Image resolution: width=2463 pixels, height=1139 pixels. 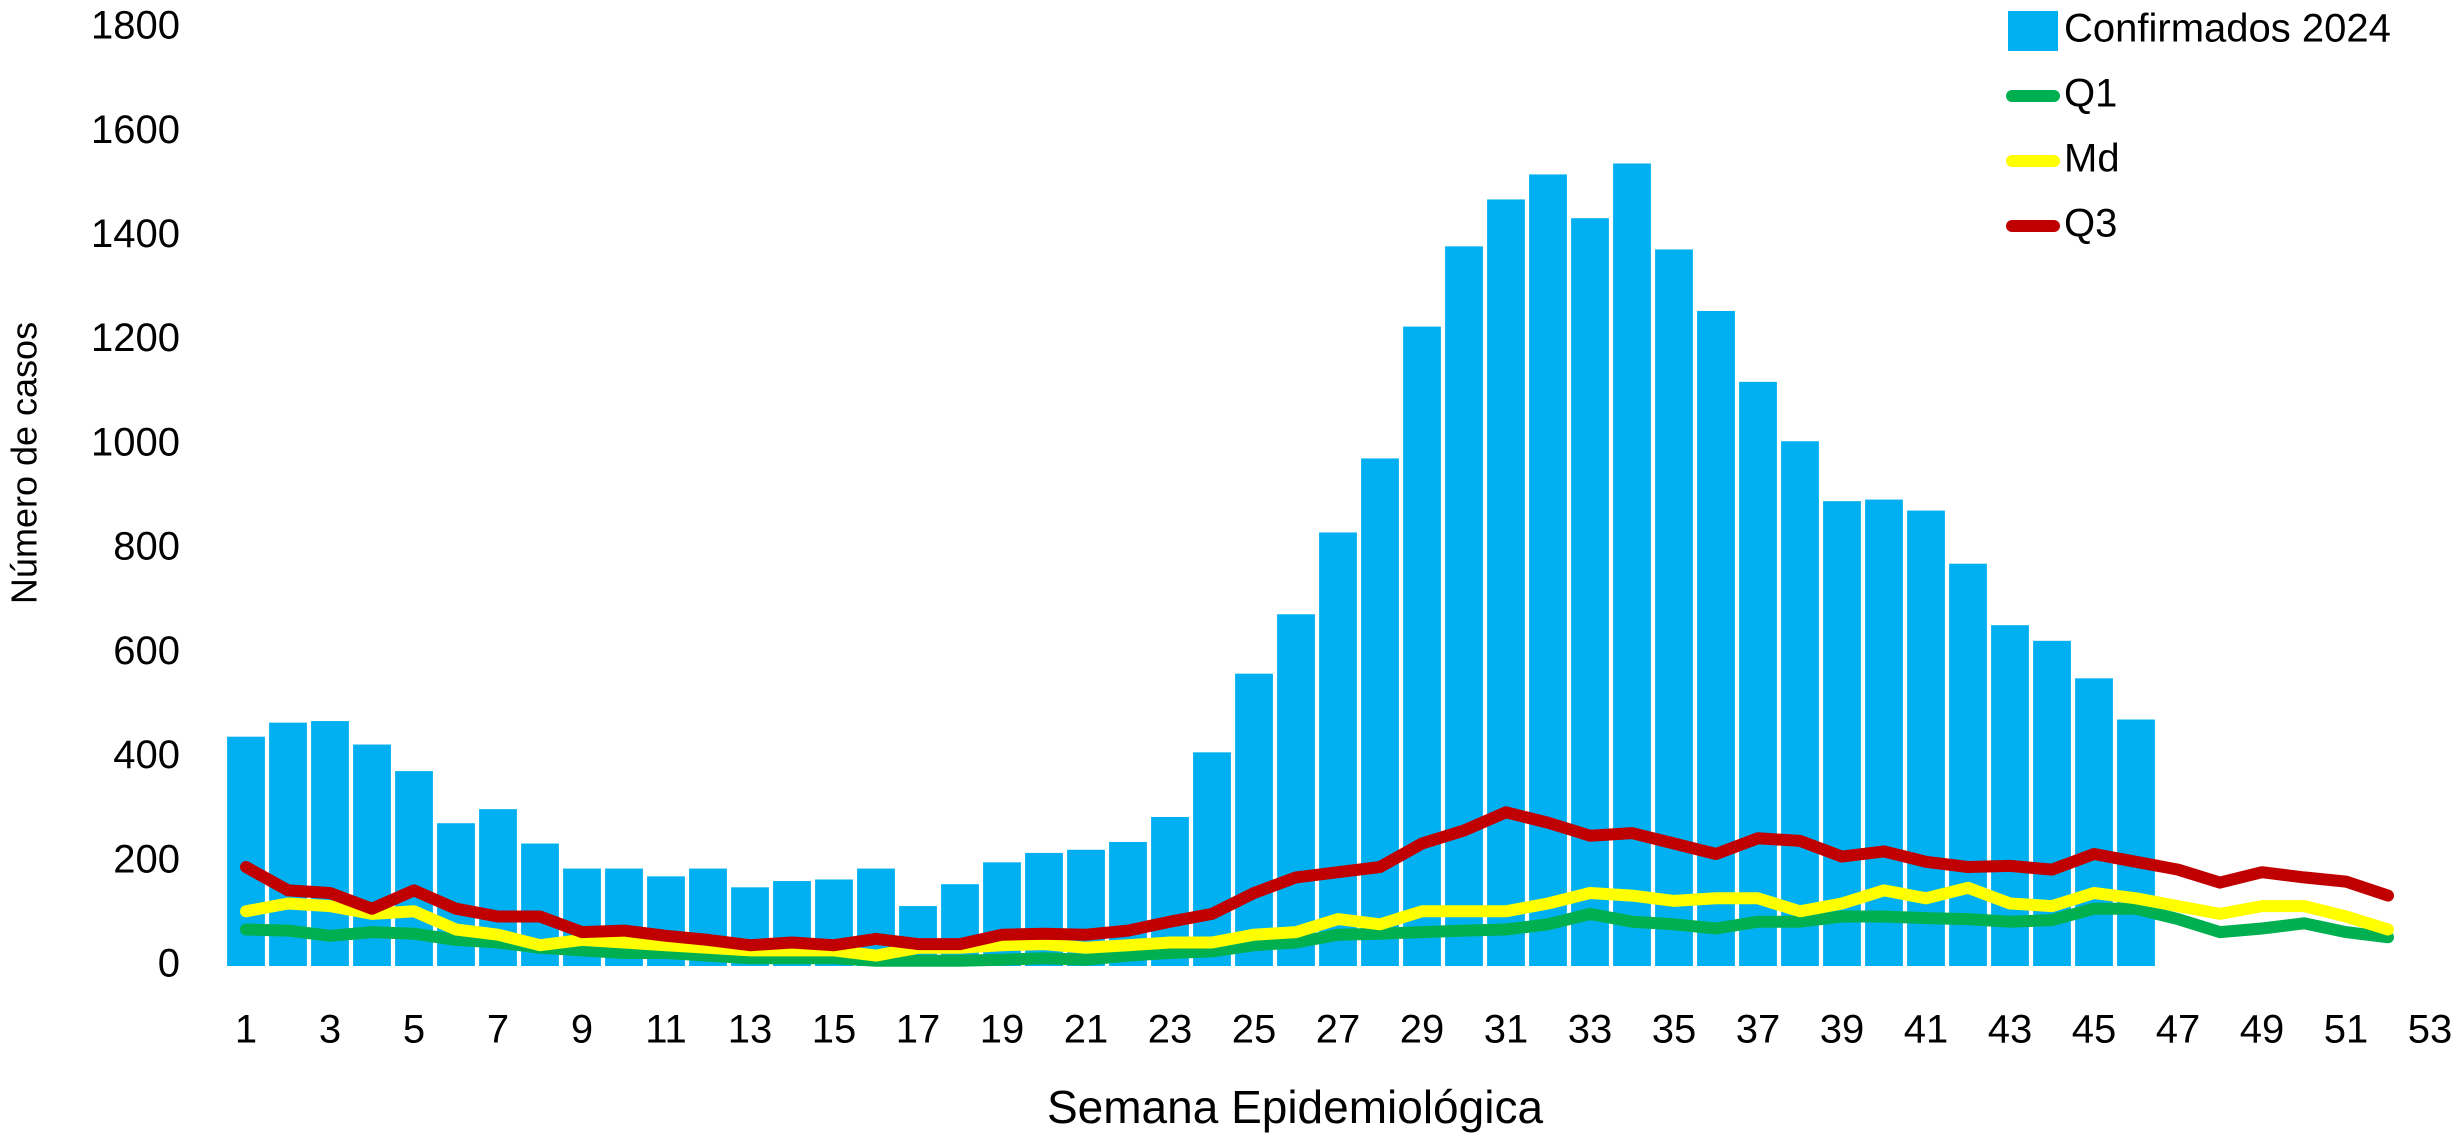 What do you see at coordinates (2430, 1030) in the screenshot?
I see `x-tick-label: 53` at bounding box center [2430, 1030].